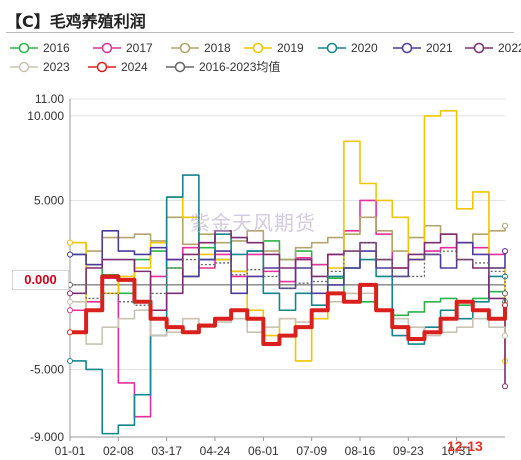 The height and width of the screenshot is (460, 521). Describe the element at coordinates (49, 200) in the screenshot. I see `y-tick-label: 5.000` at that location.